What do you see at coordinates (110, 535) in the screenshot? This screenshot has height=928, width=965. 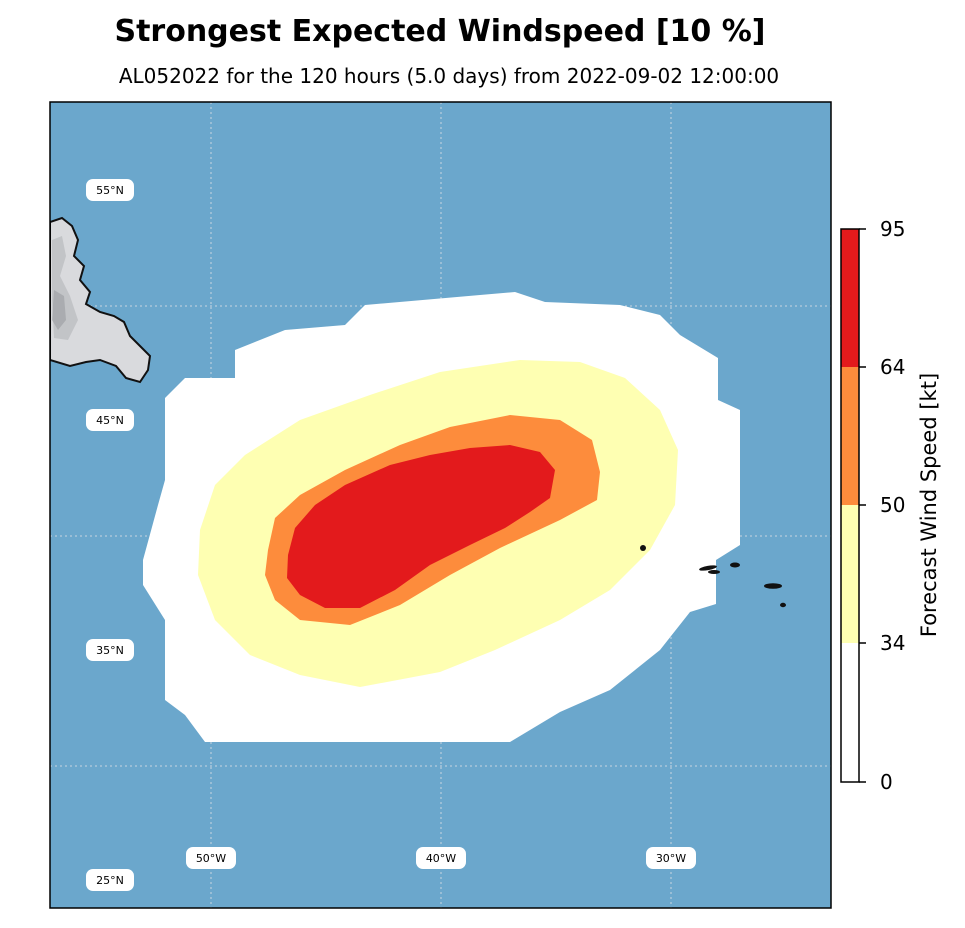 I see `latitude-labels: 55°N 45°N 35°N 25°N` at bounding box center [110, 535].